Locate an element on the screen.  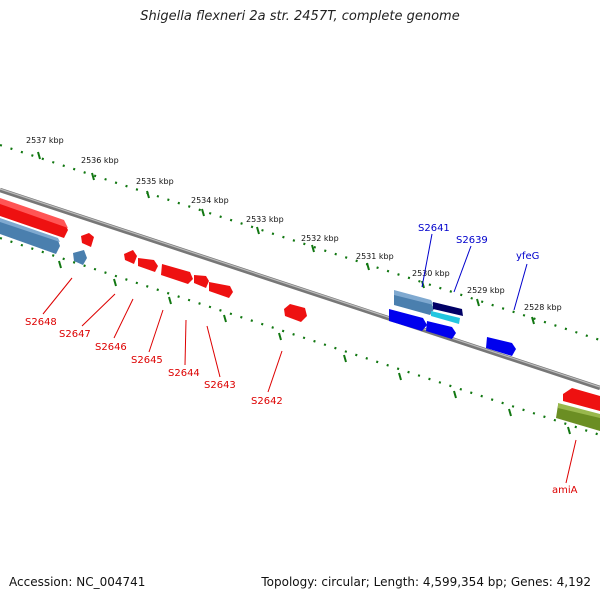
ruler-label-2537: 2537 kbp is located at coordinates (45, 140).